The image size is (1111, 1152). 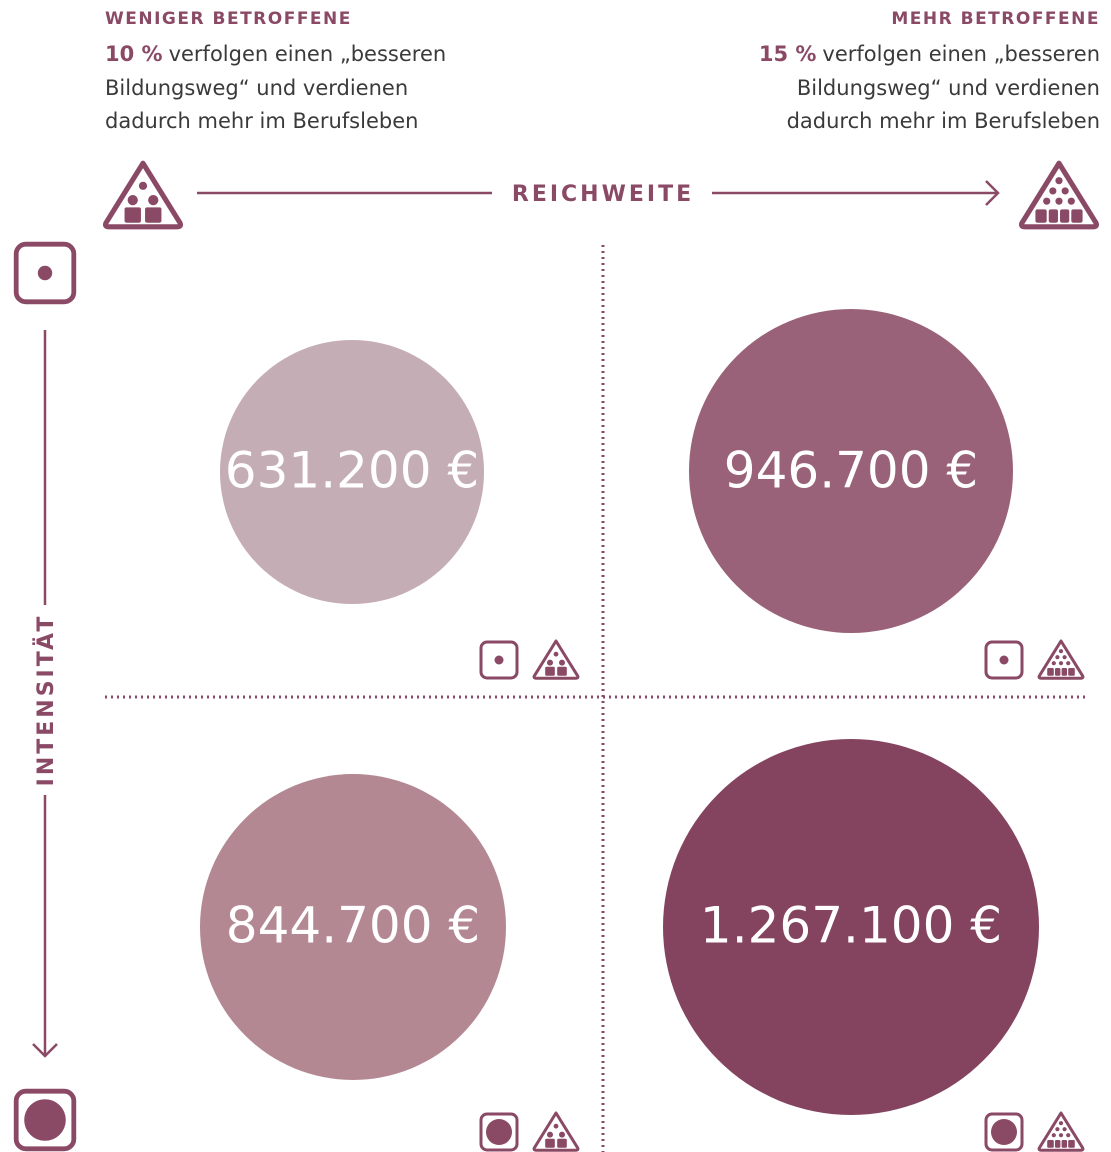 I want to click on x-axis: REICHWEITE, so click(x=601, y=195).